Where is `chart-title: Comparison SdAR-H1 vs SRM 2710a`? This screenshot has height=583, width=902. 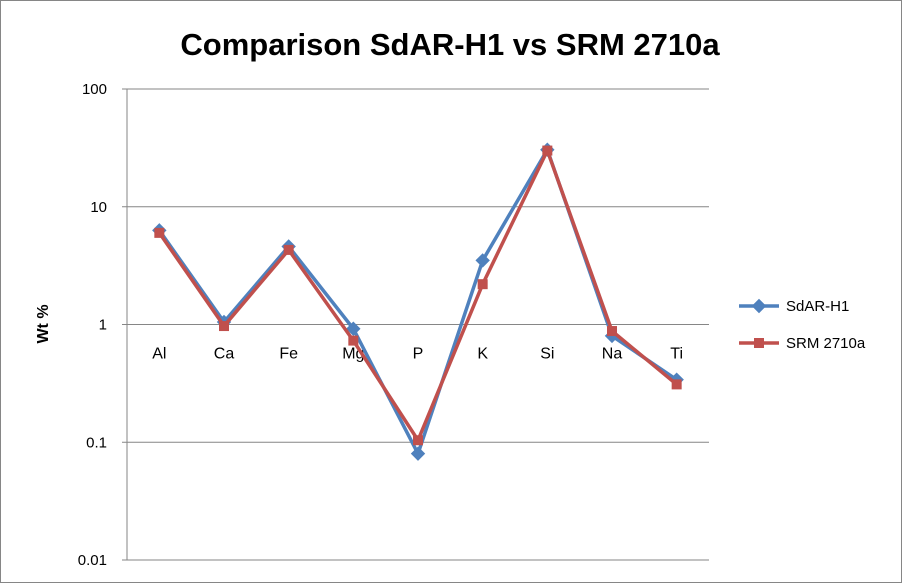
chart-title: Comparison SdAR-H1 vs SRM 2710a is located at coordinates (450, 44).